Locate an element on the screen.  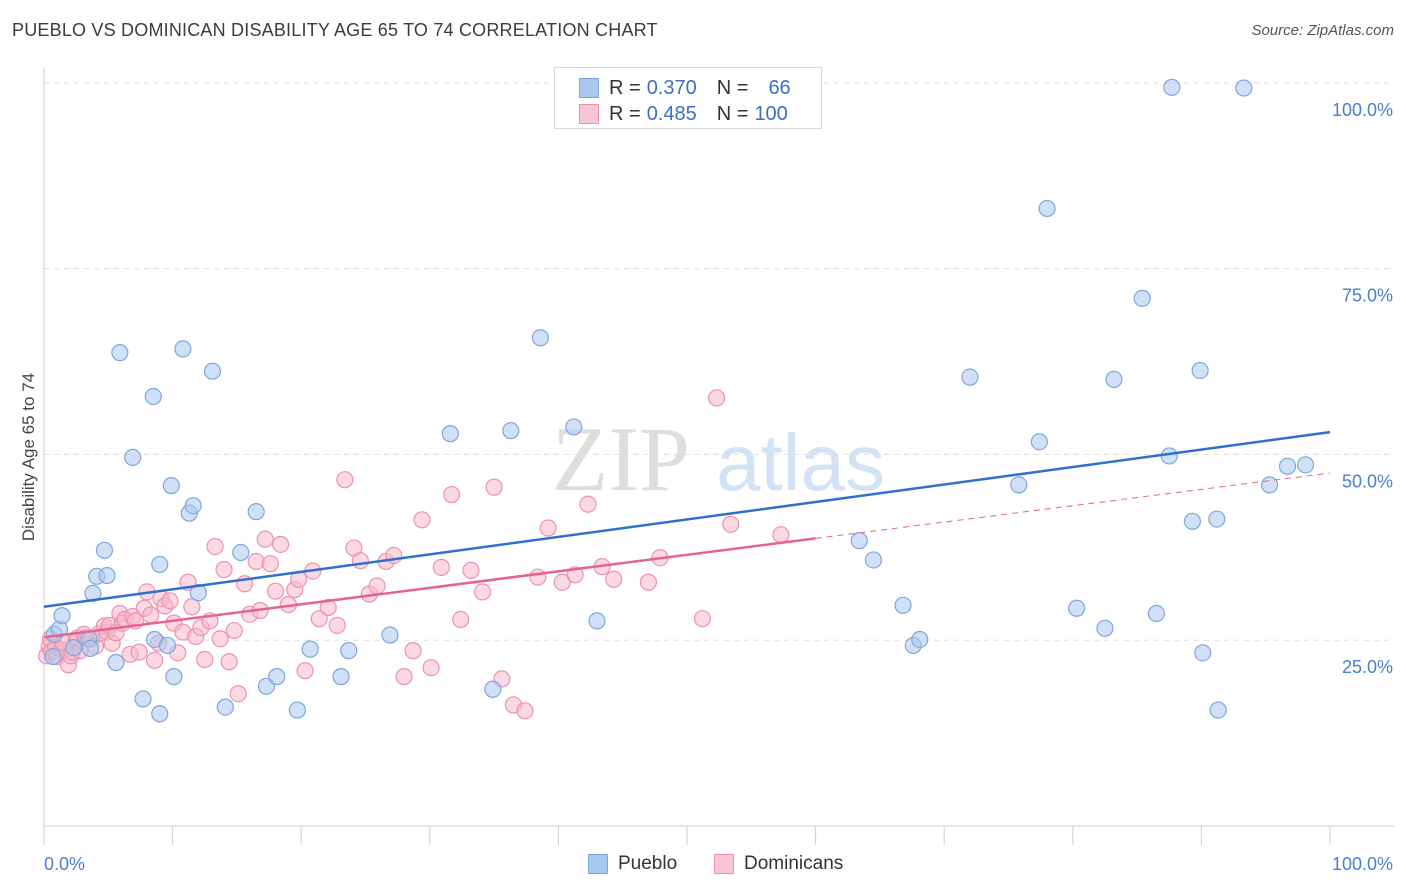
pueblo-legend-swatch is located at coordinates (598, 864).